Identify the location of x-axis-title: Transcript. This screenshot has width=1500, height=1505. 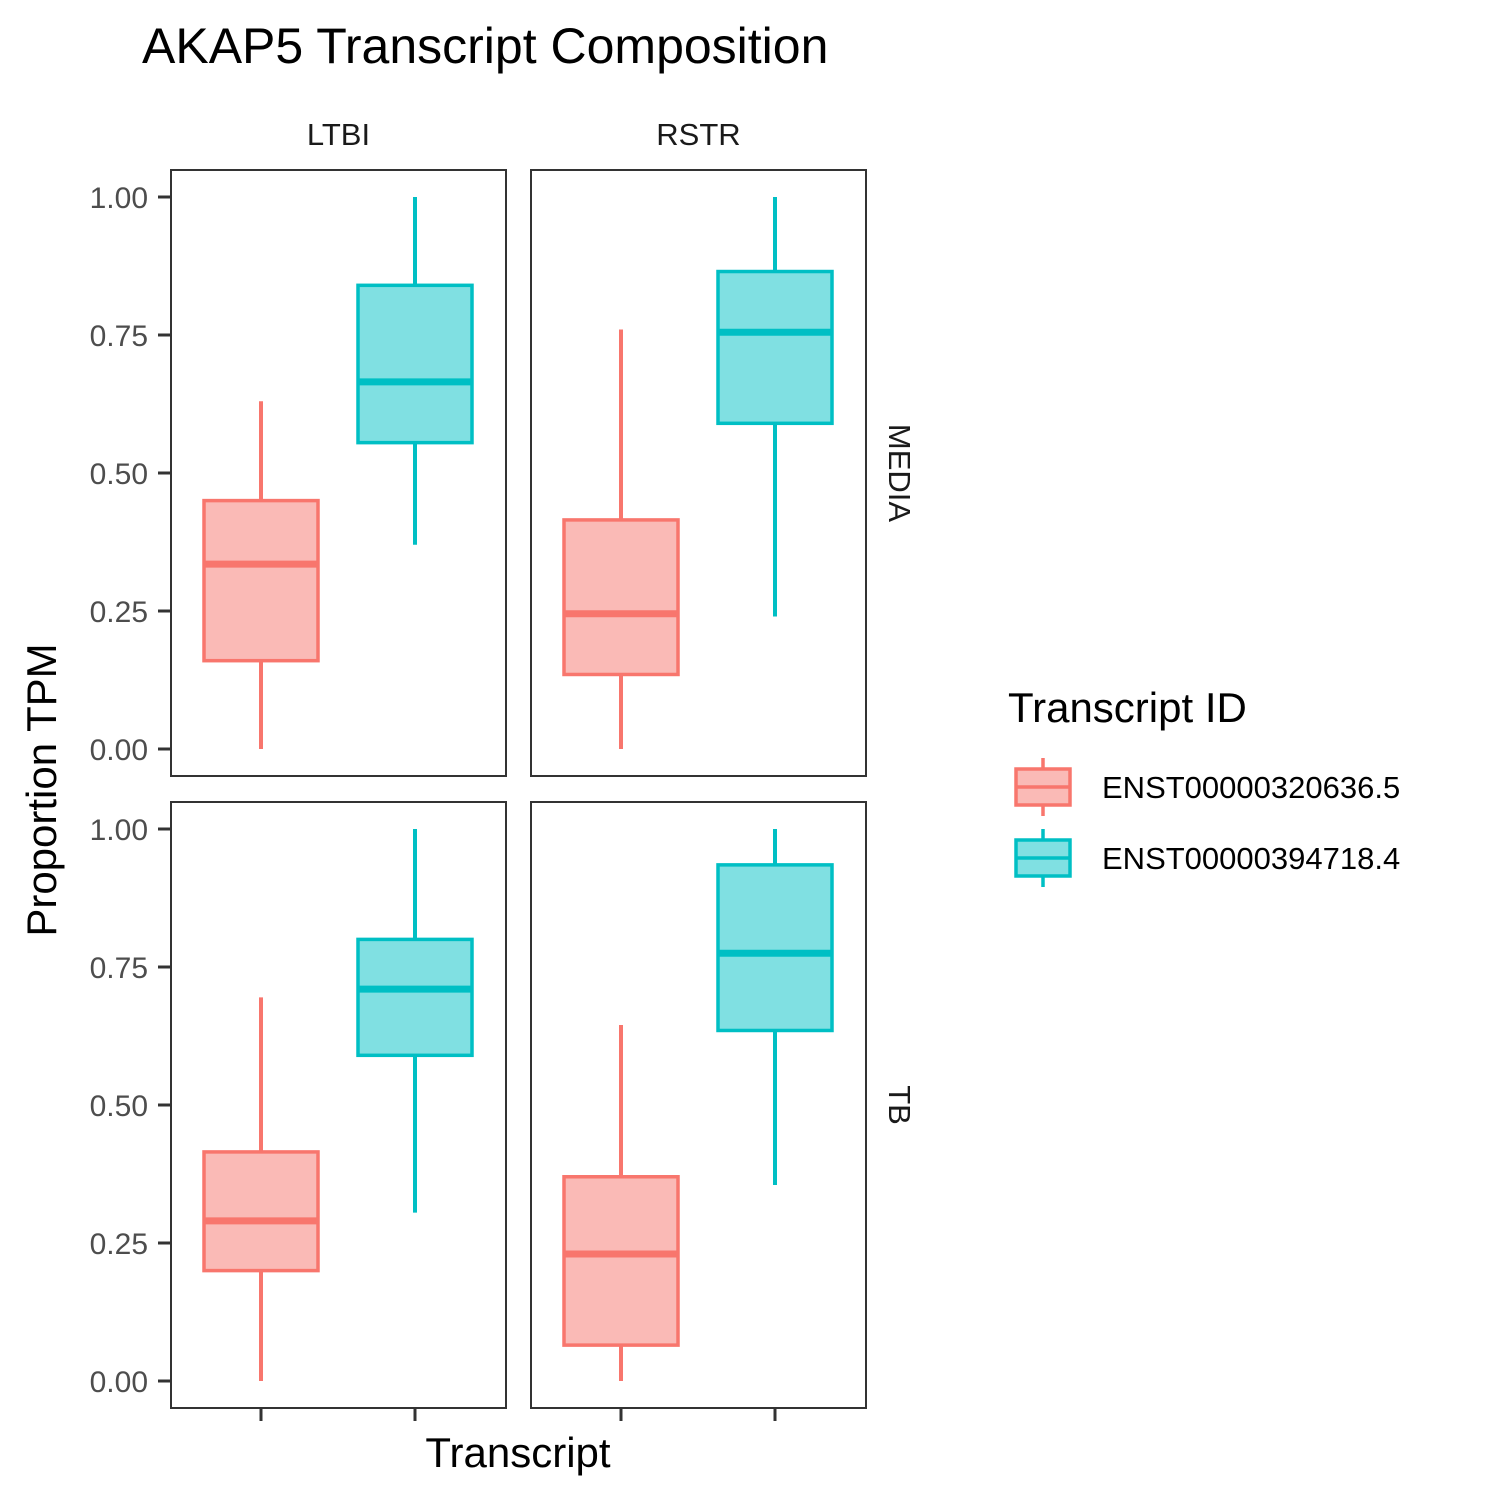
(517, 1452).